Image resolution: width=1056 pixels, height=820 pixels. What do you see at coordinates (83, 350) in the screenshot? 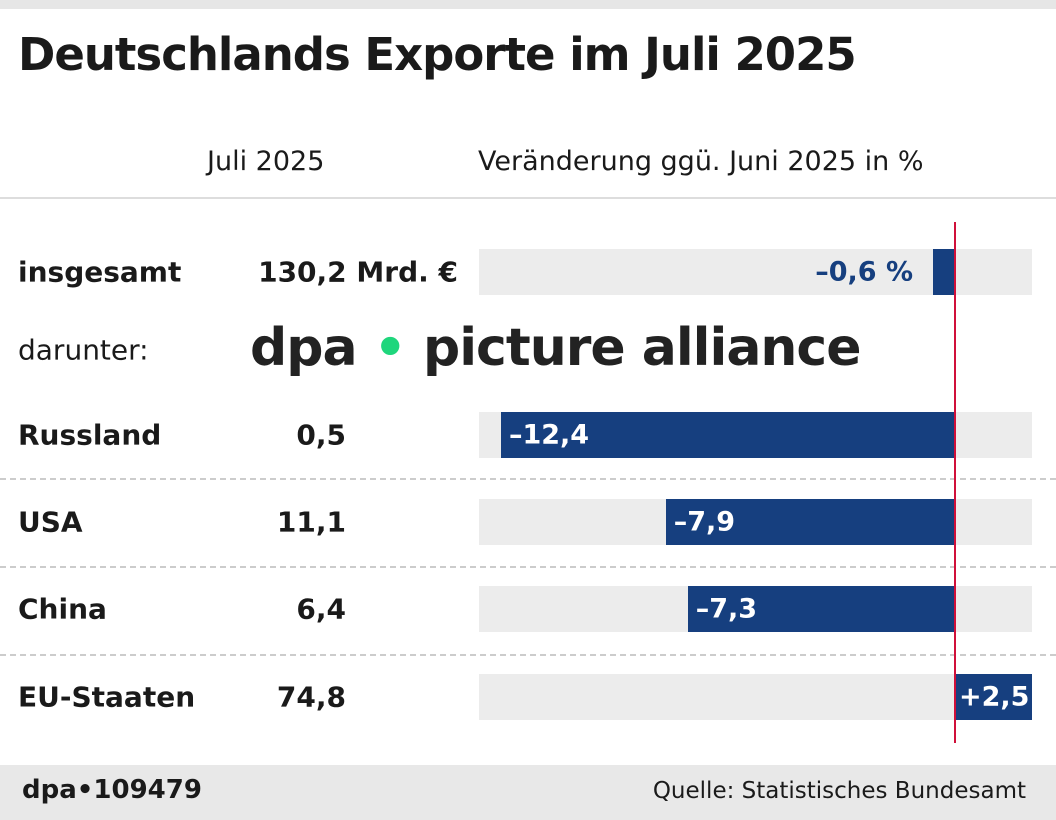
I see `subheading: darunter:` at bounding box center [83, 350].